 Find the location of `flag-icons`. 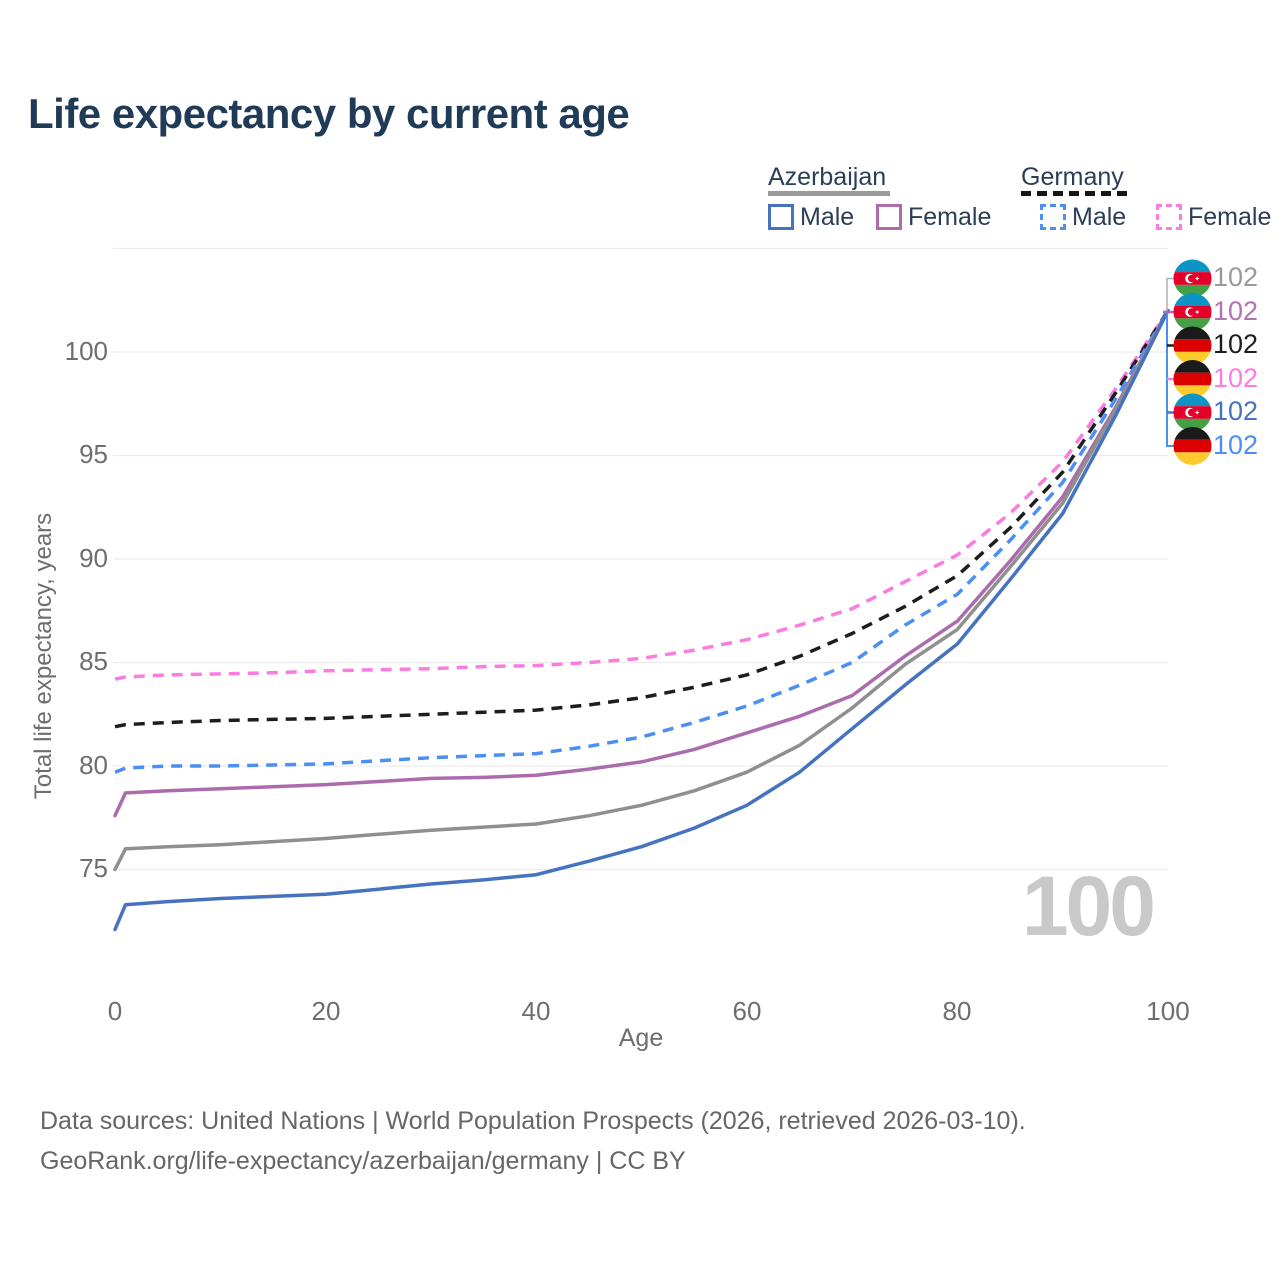

flag-icons is located at coordinates (1193, 363).